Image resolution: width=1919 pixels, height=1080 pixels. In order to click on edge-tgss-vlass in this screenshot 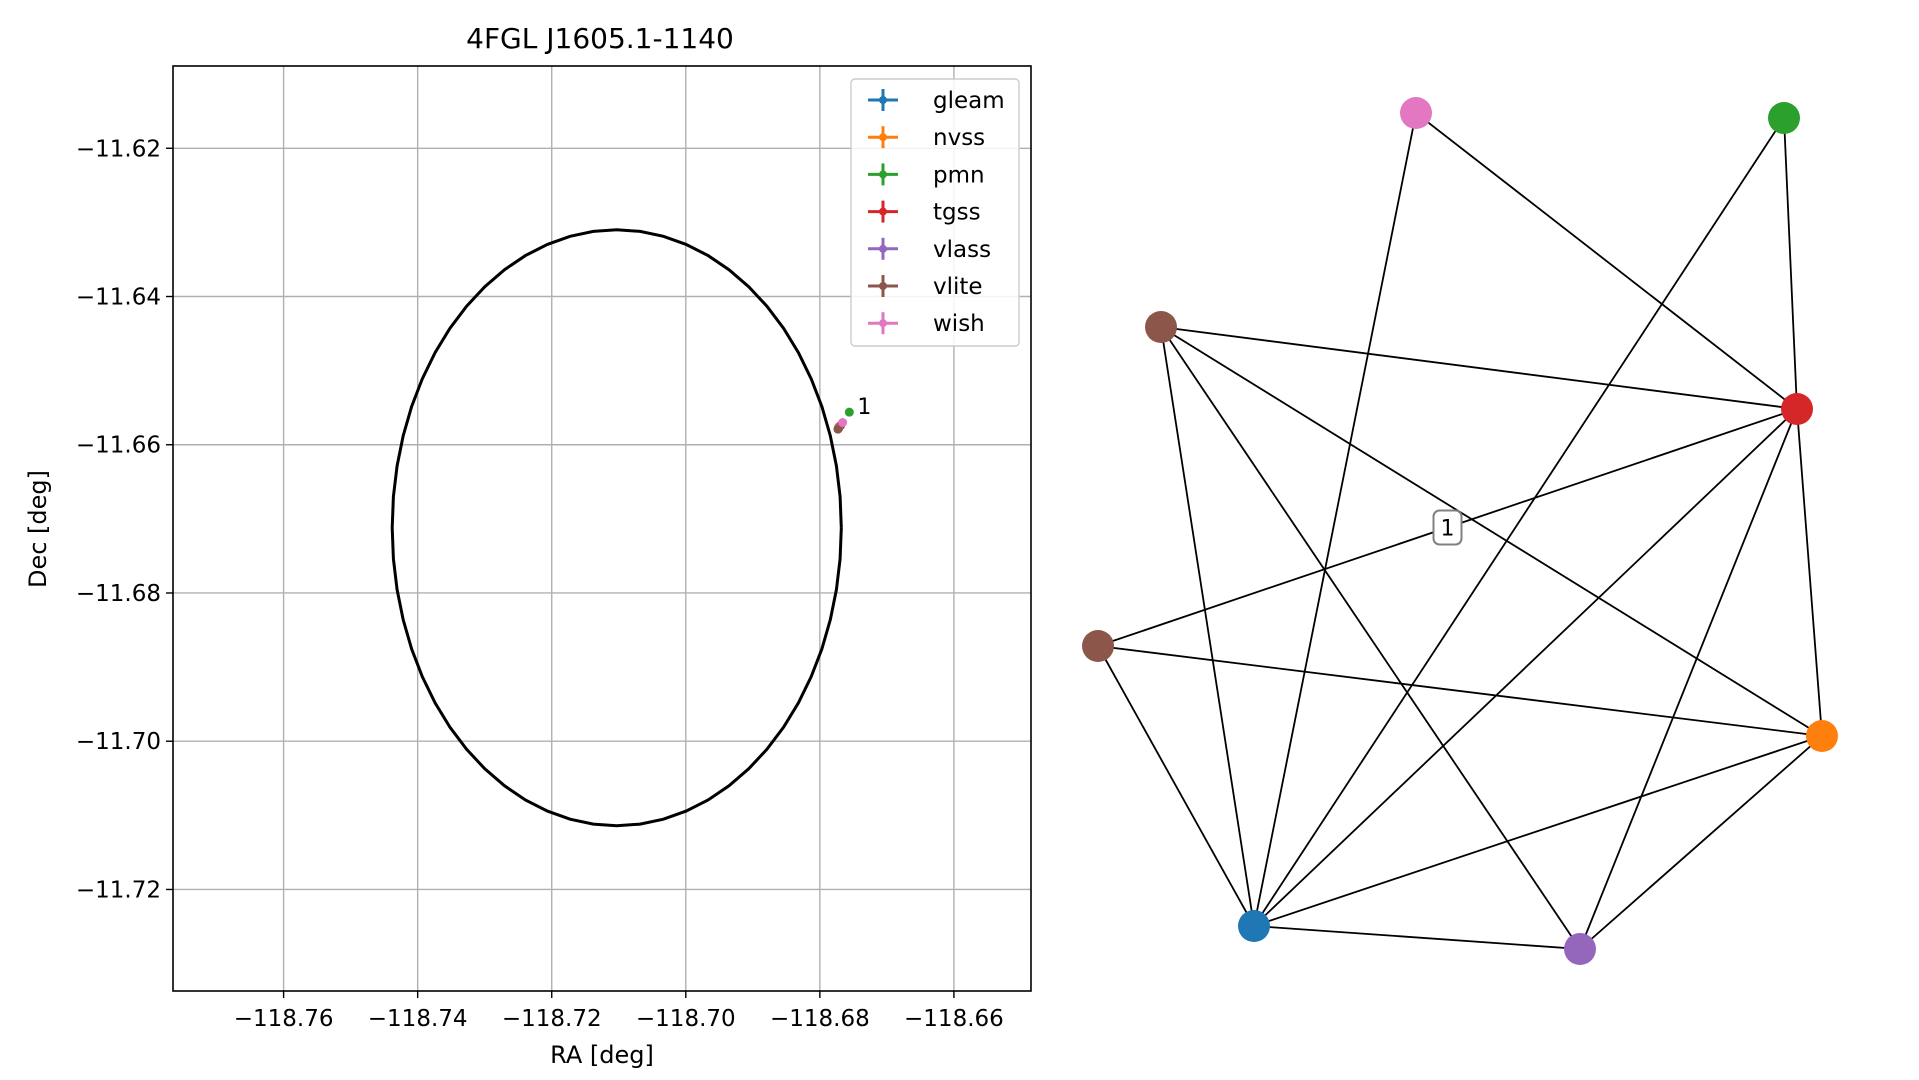, I will do `click(1688, 679)`.